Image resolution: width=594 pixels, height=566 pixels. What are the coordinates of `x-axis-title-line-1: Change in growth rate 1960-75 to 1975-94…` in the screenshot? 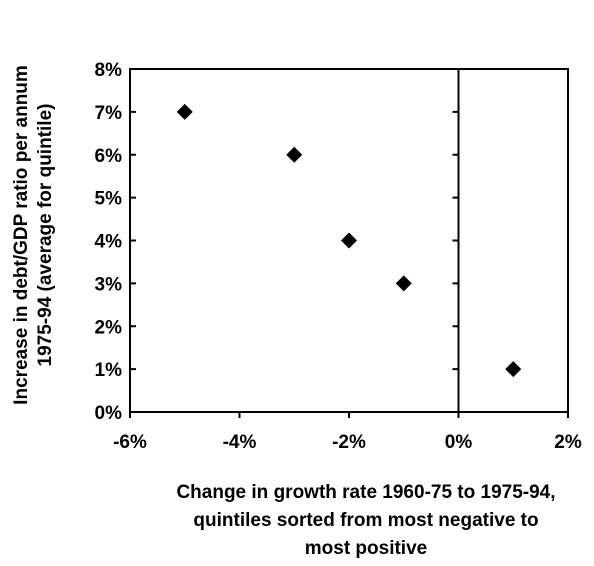 It's located at (365, 492).